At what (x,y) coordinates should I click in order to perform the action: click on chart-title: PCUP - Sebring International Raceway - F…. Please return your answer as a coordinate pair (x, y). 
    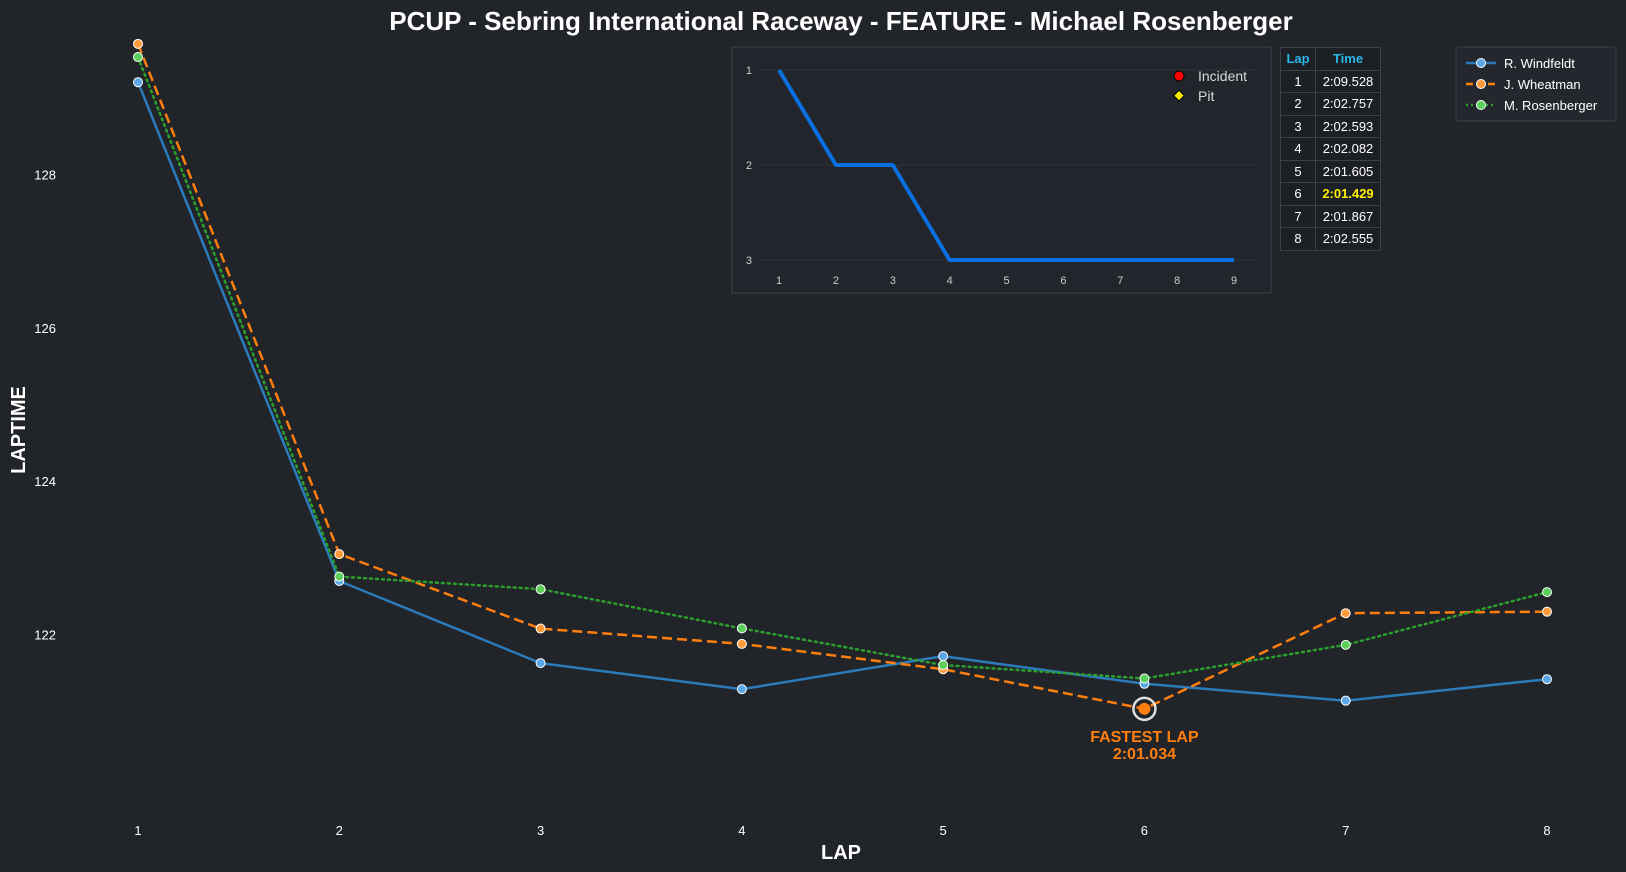
    Looking at the image, I should click on (840, 21).